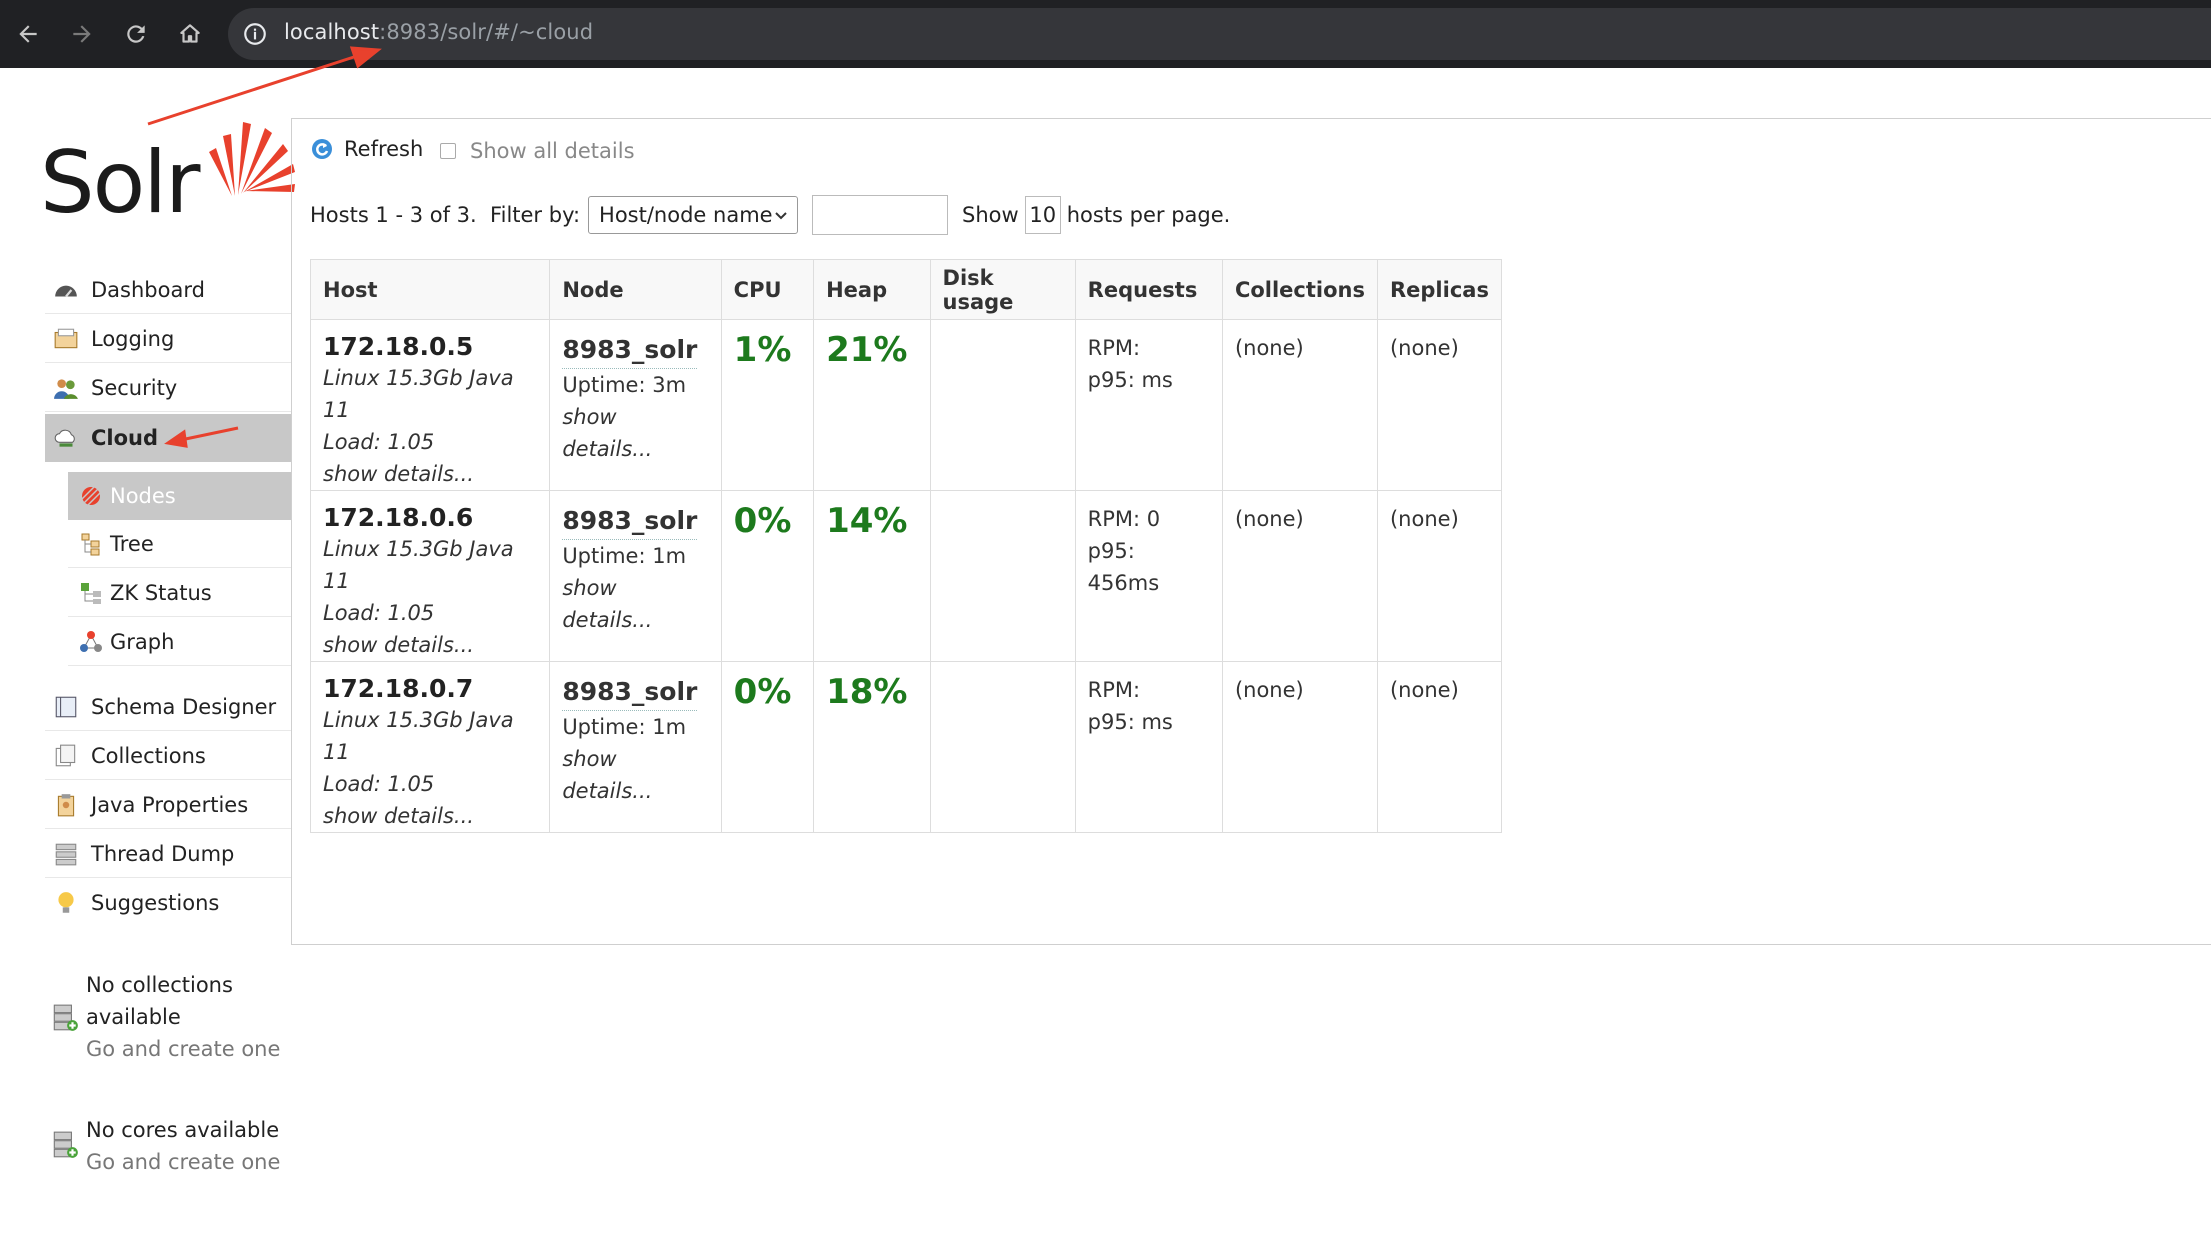  What do you see at coordinates (872, 576) in the screenshot?
I see `heap-cell: 14%` at bounding box center [872, 576].